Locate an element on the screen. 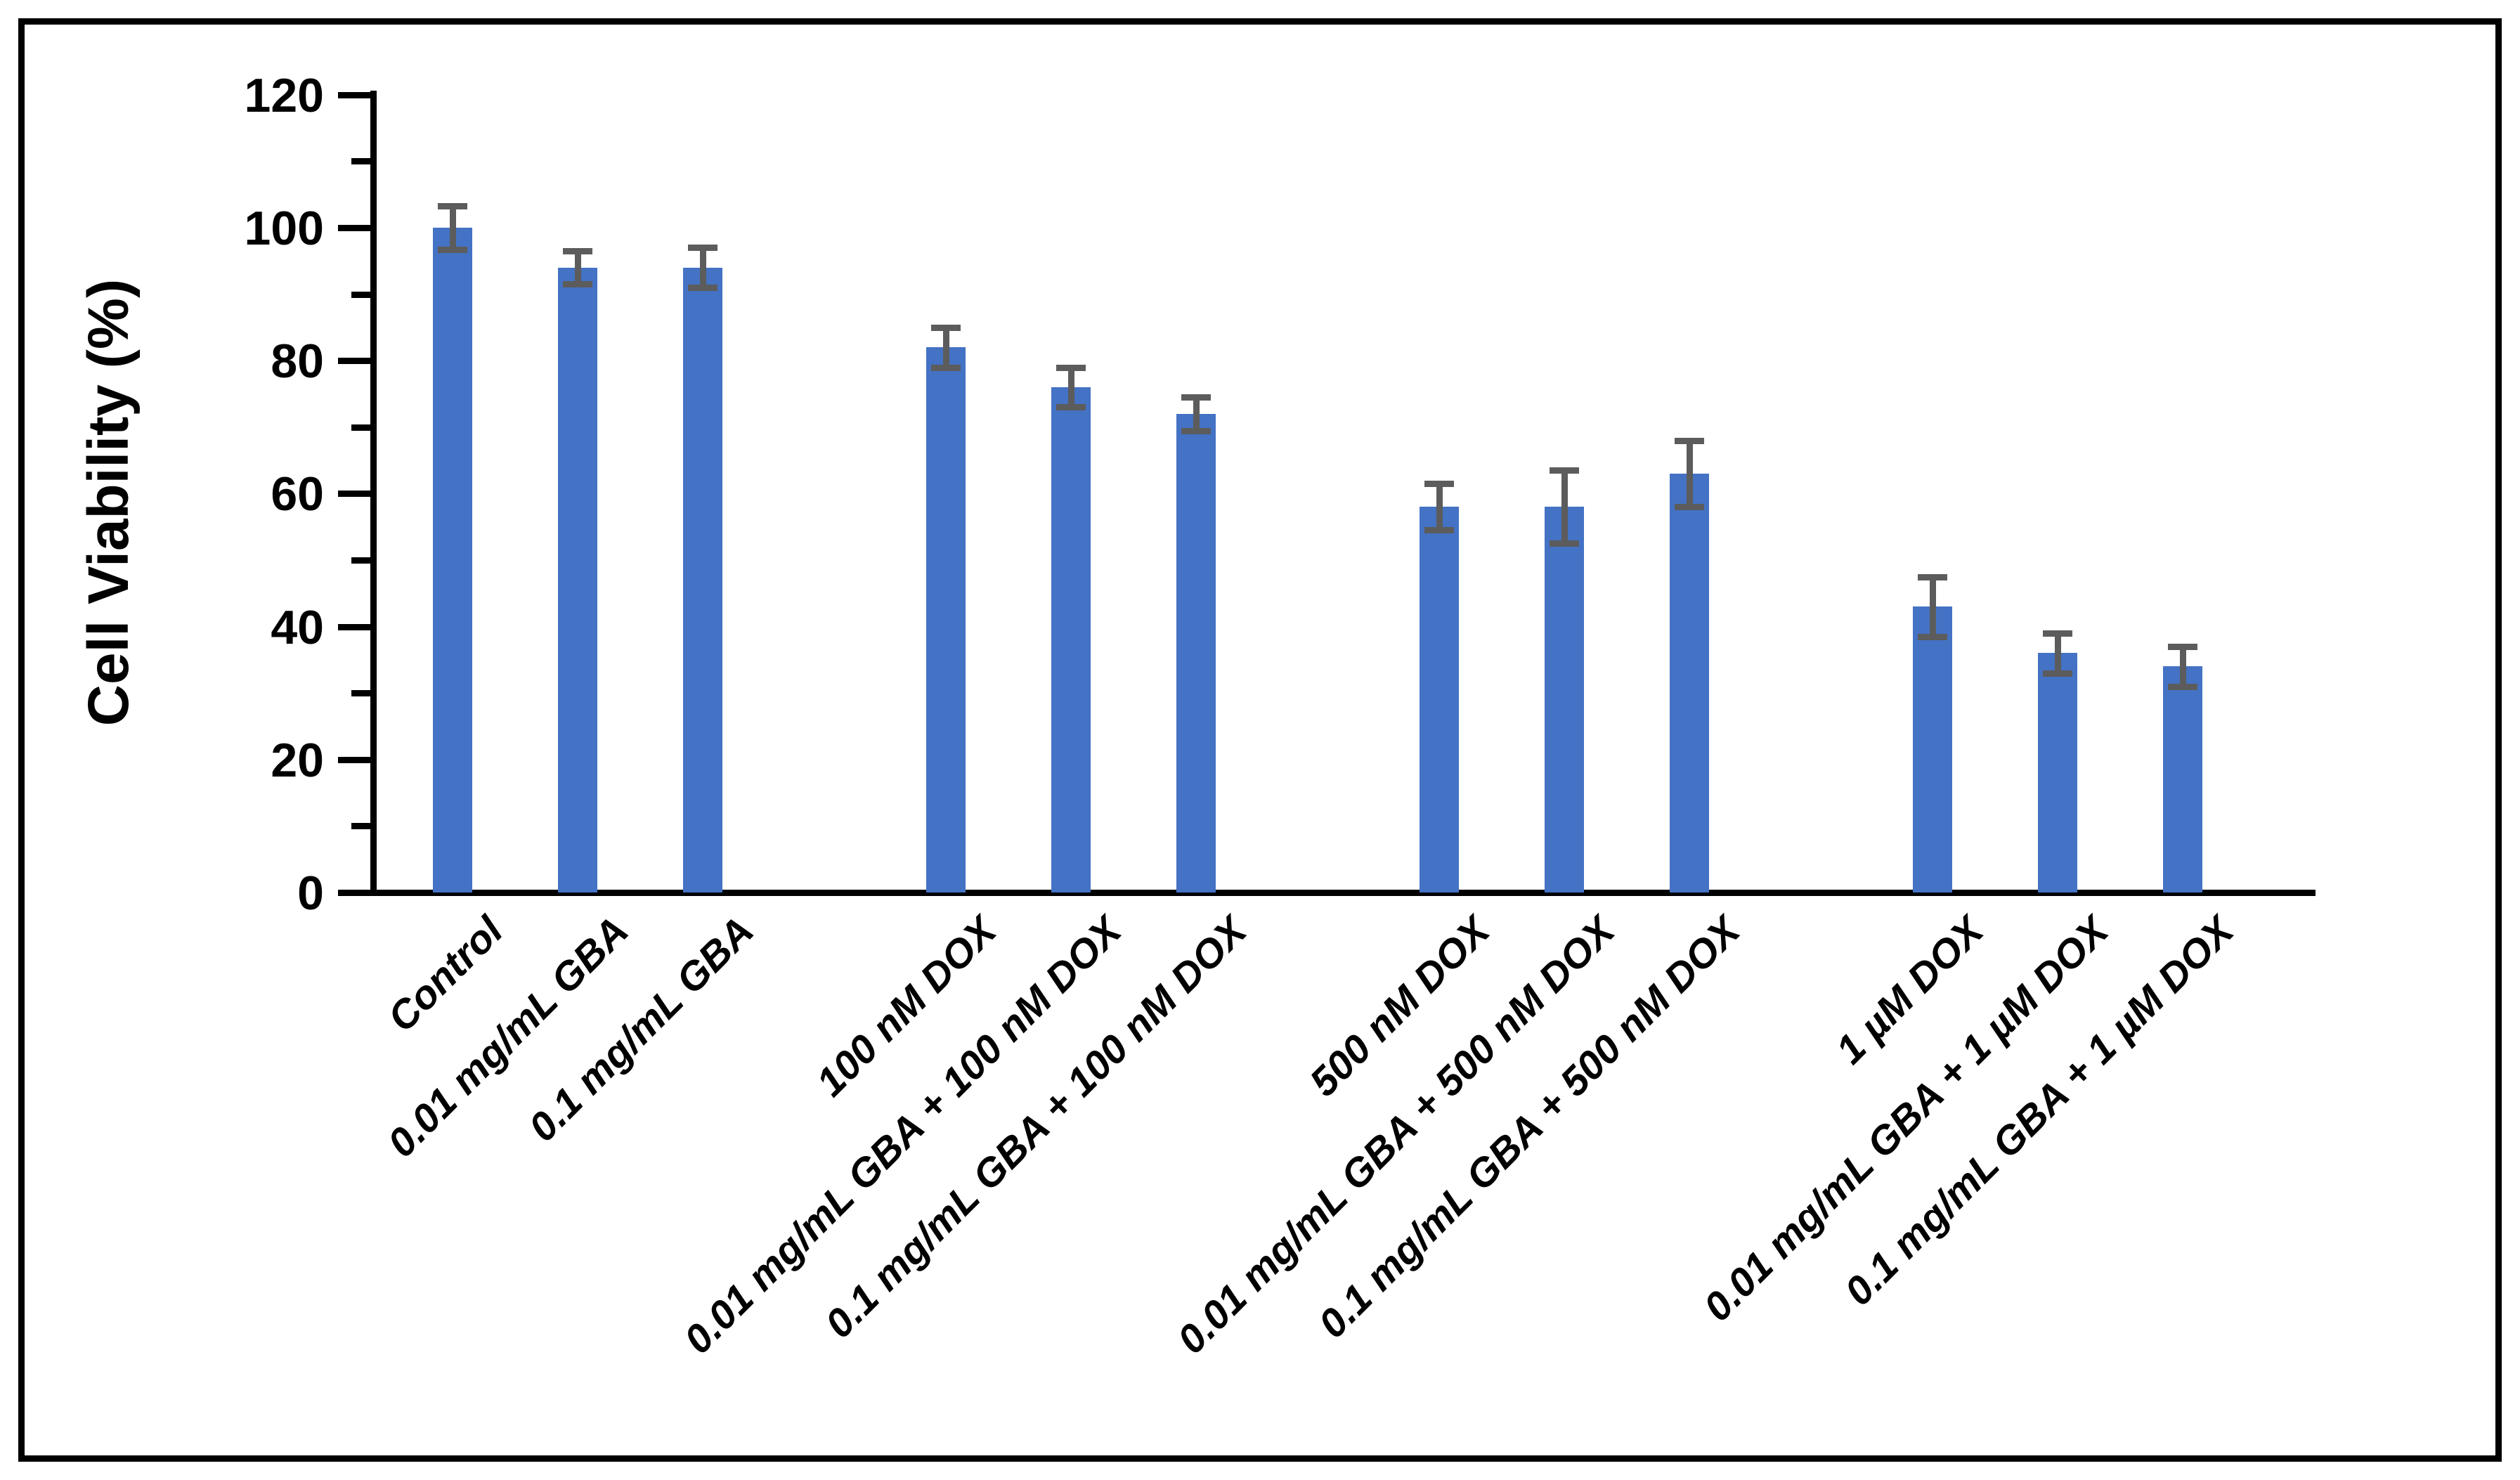 The height and width of the screenshot is (1480, 2520). y-tick-label: 20 is located at coordinates (297, 760).